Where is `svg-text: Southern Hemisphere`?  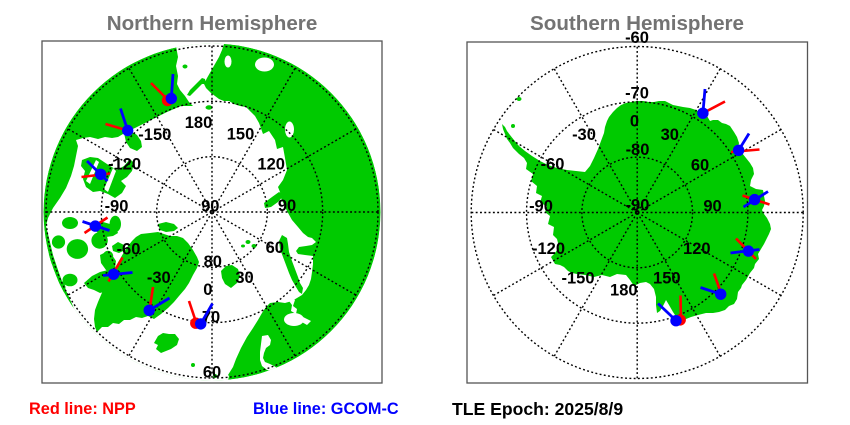 svg-text: Southern Hemisphere is located at coordinates (637, 23).